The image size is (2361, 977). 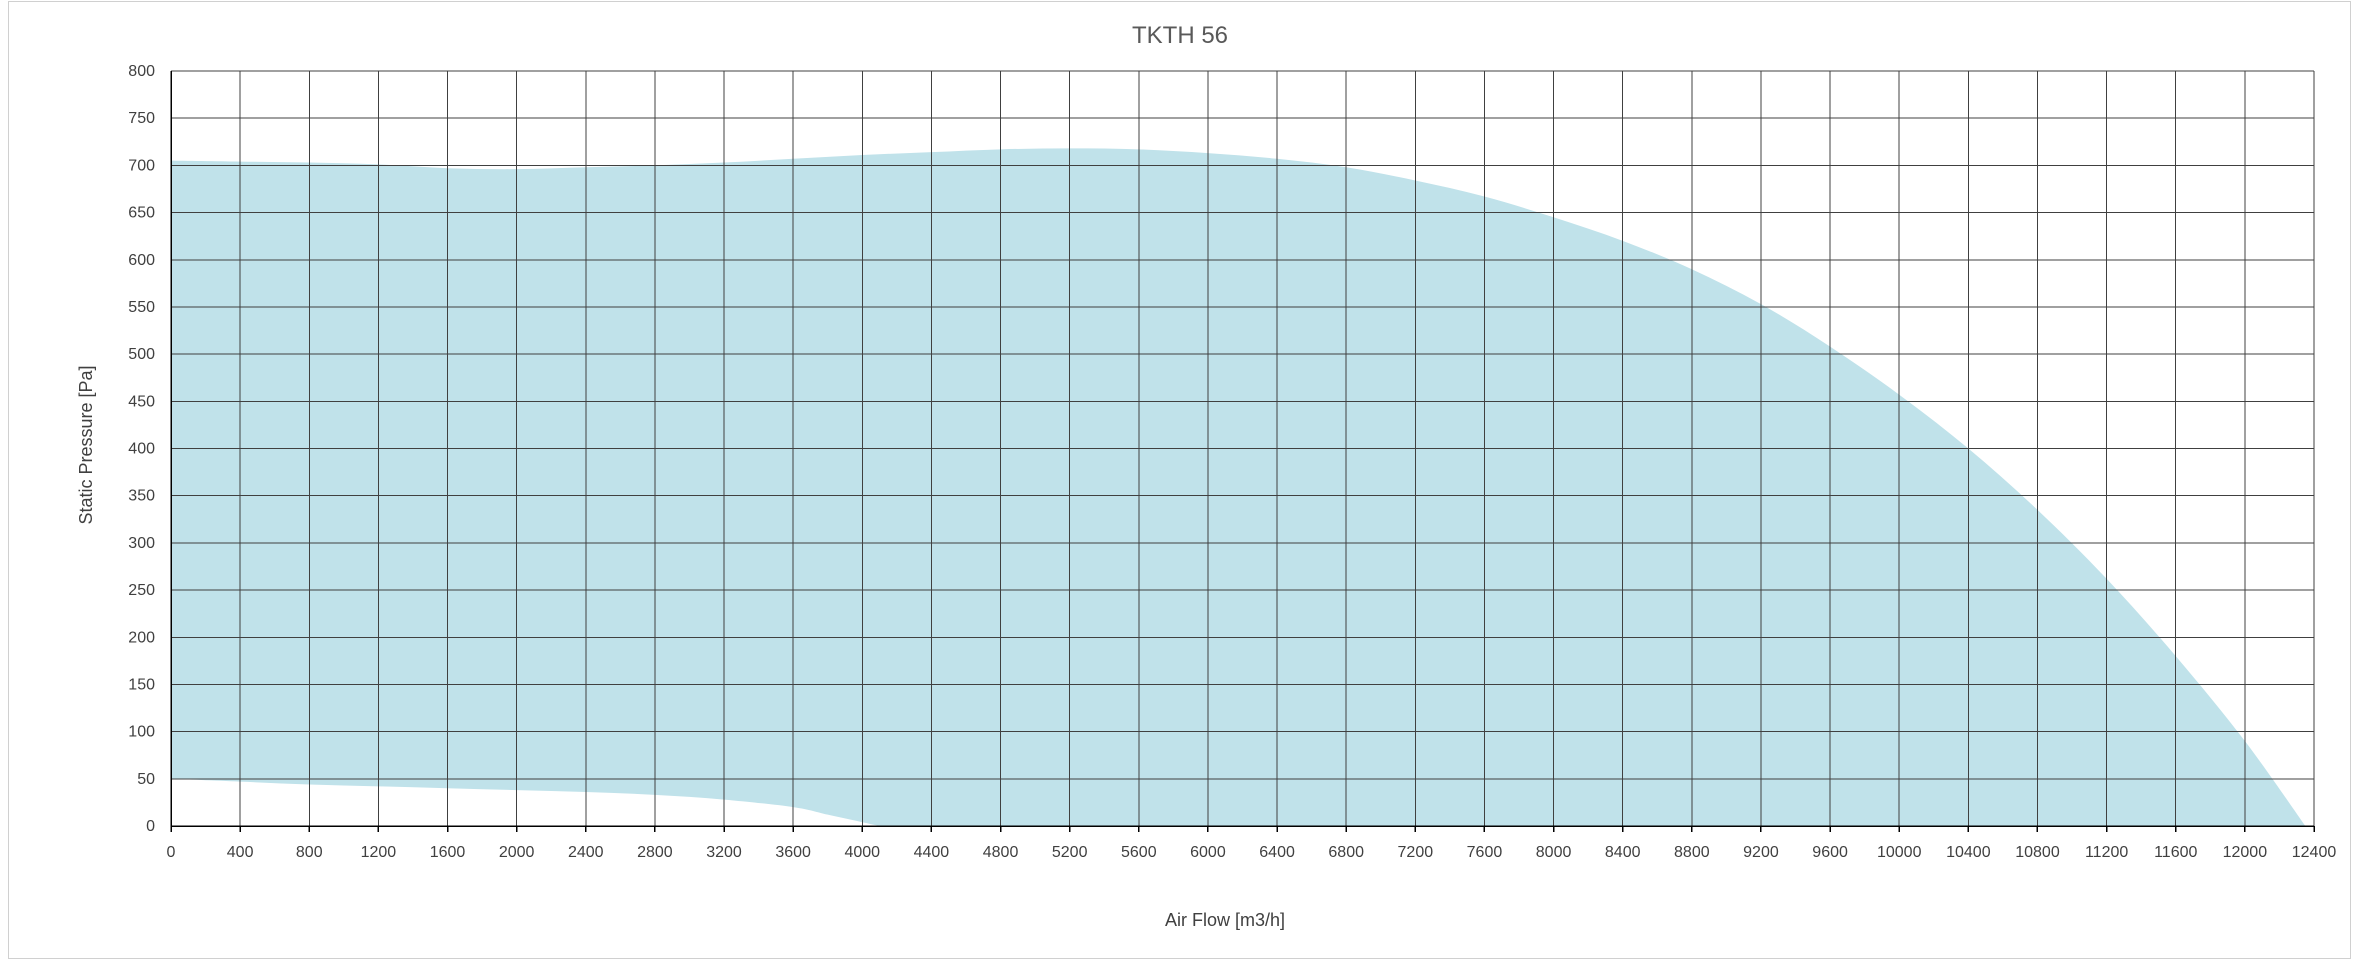 I want to click on x-tick-label: 800, so click(x=309, y=852).